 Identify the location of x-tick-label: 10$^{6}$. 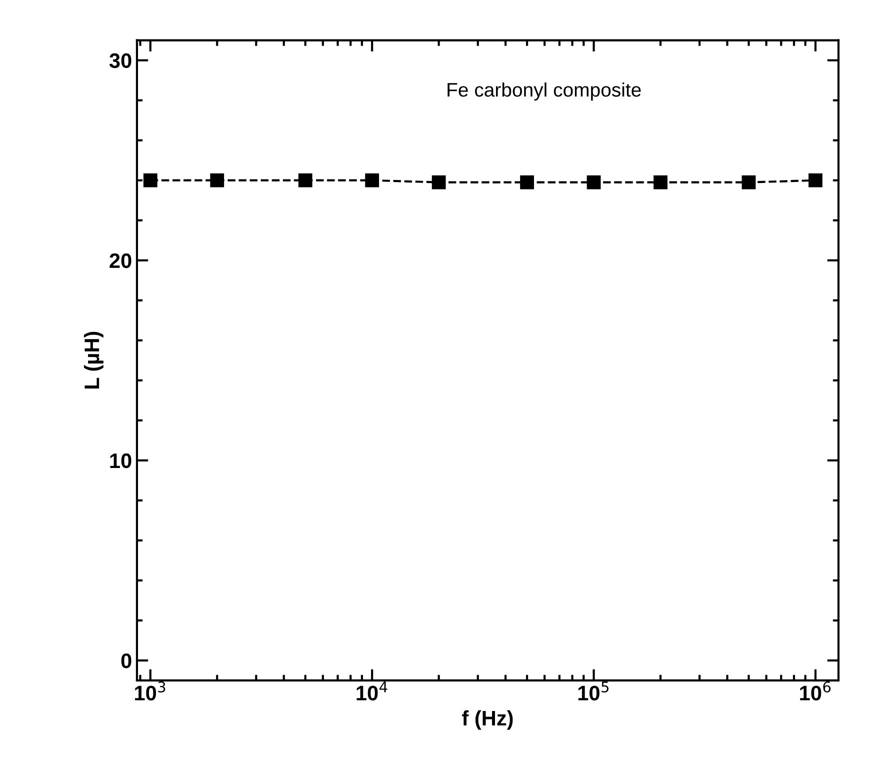
(815, 690).